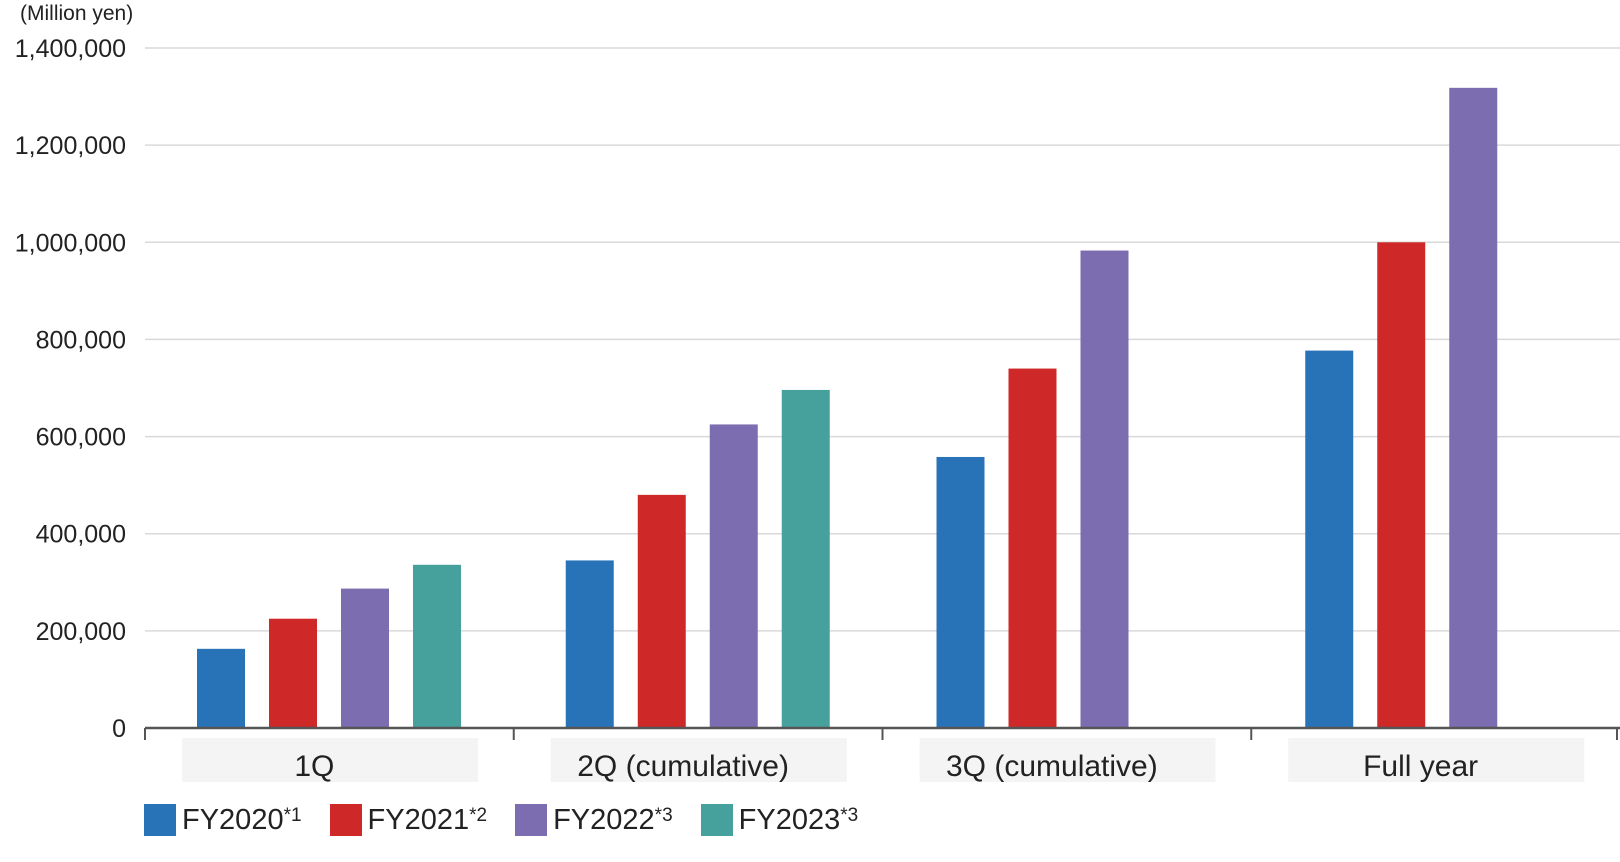  I want to click on legend-footnote-mark: *2, so click(478, 815).